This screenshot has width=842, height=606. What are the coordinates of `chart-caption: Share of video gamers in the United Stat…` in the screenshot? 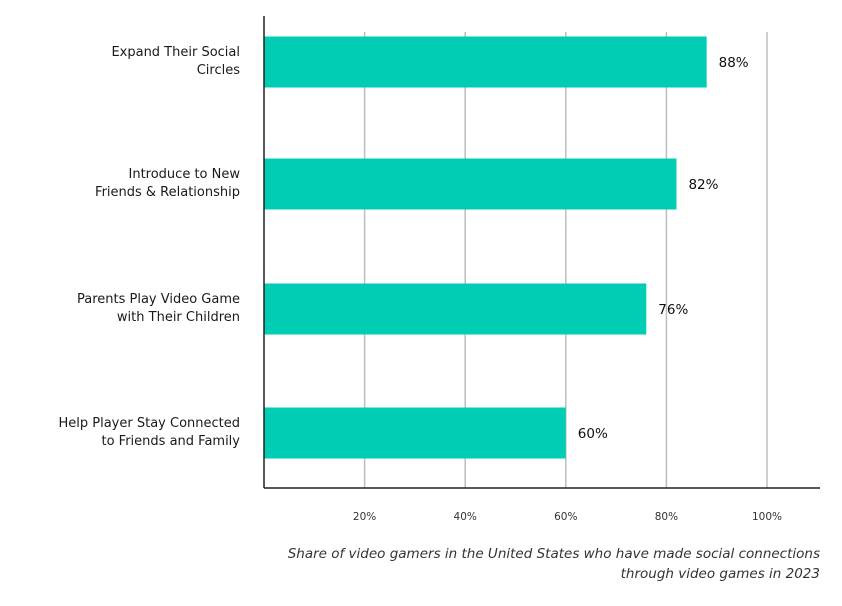 It's located at (510, 564).